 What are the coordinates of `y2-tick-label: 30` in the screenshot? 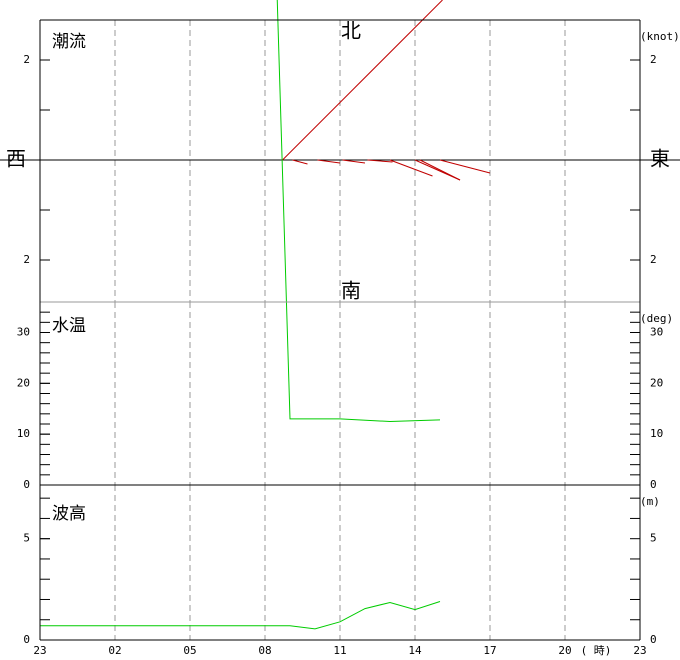 It's located at (656, 332).